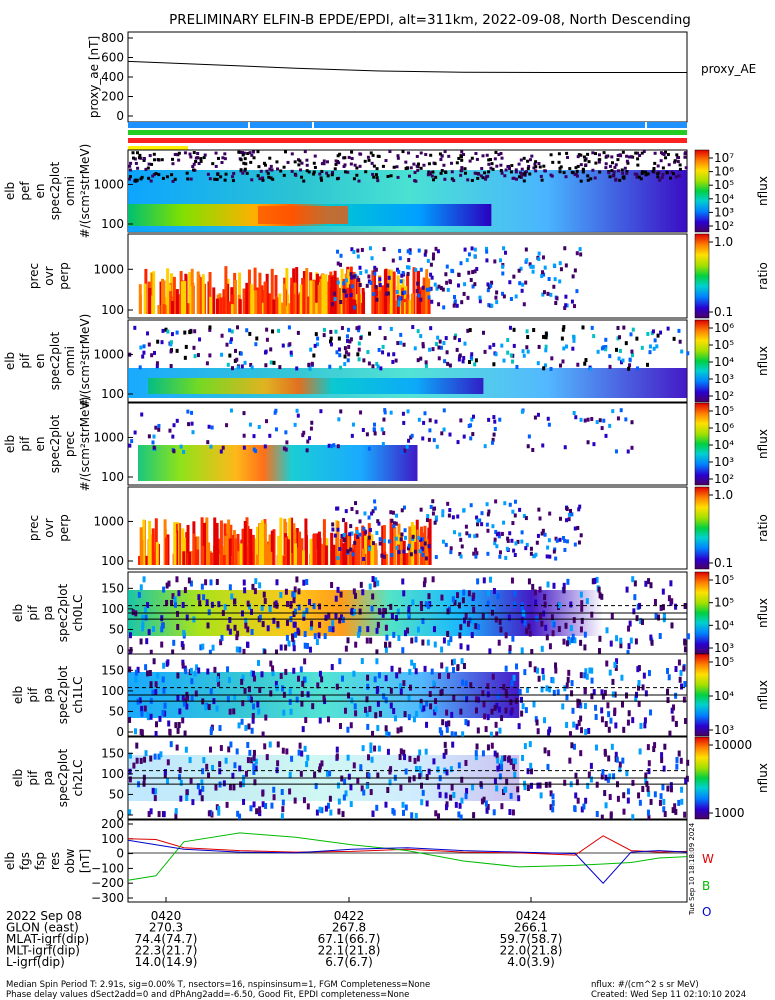 The width and height of the screenshot is (775, 1000). Describe the element at coordinates (85, 191) in the screenshot. I see `ylabel-line: #/(scm²strMeV)` at that location.